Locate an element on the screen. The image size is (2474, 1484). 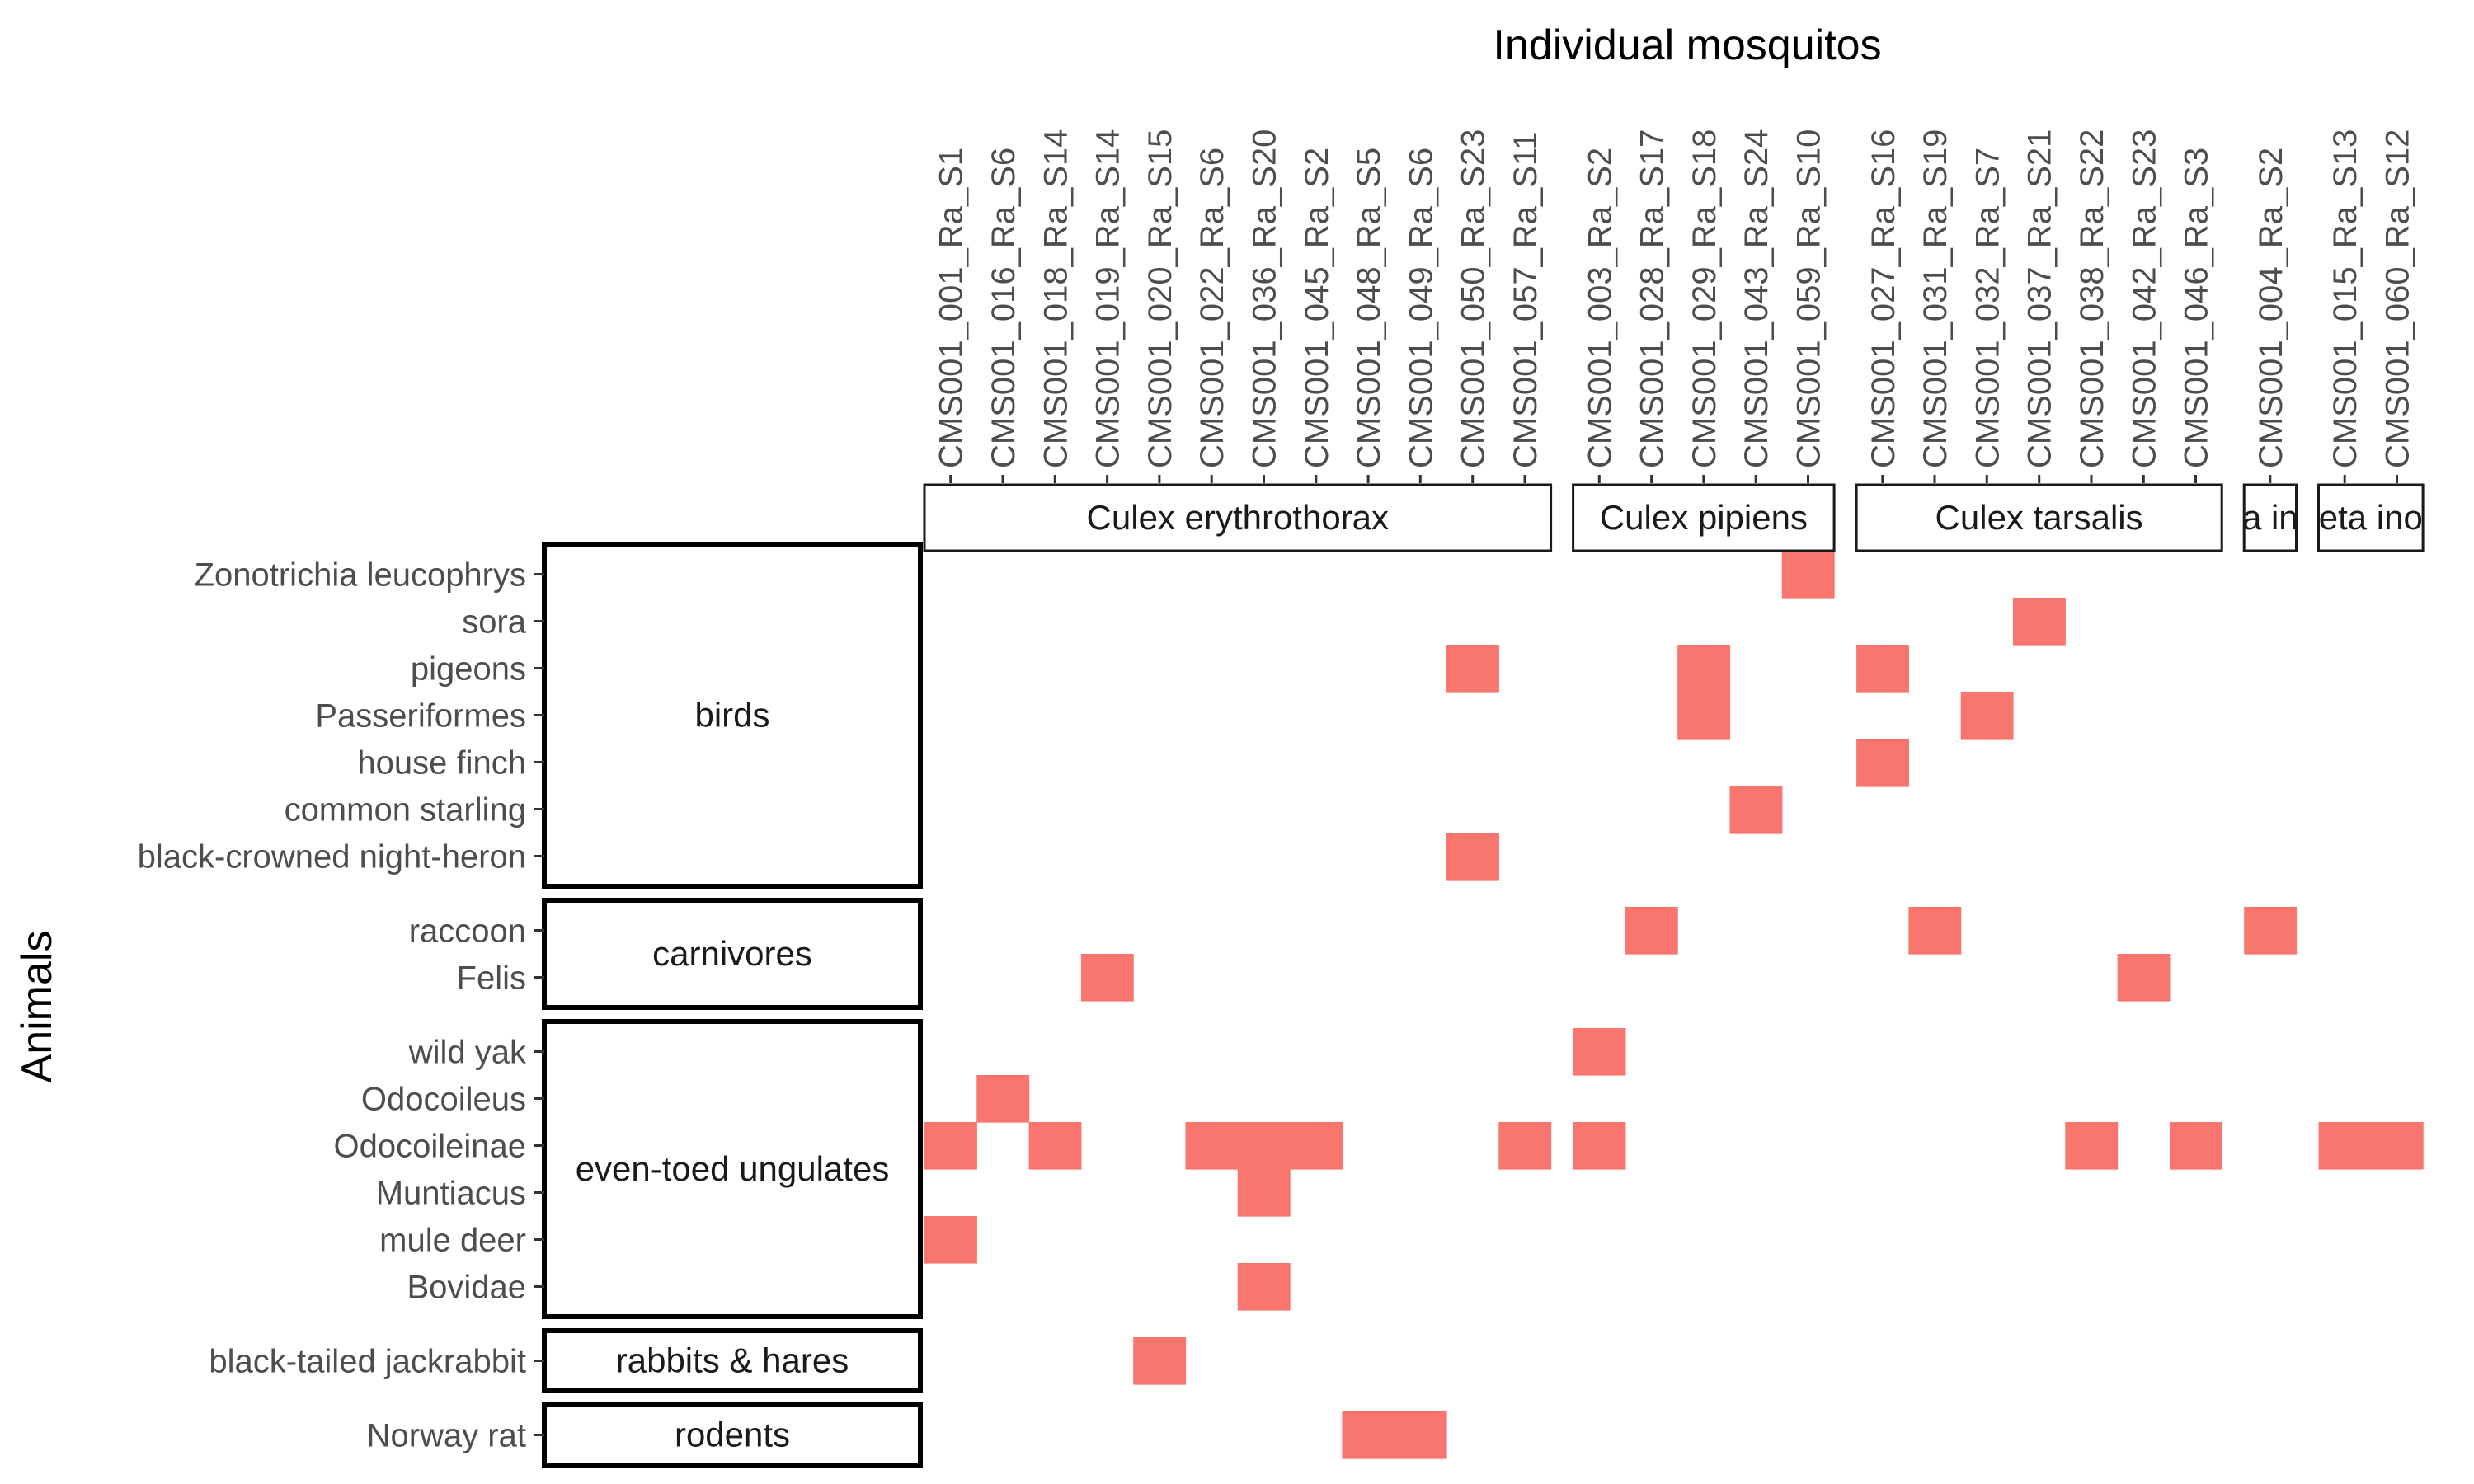
column-tick-label: CMS001_031_Ra_S19 is located at coordinates (1935, 298).